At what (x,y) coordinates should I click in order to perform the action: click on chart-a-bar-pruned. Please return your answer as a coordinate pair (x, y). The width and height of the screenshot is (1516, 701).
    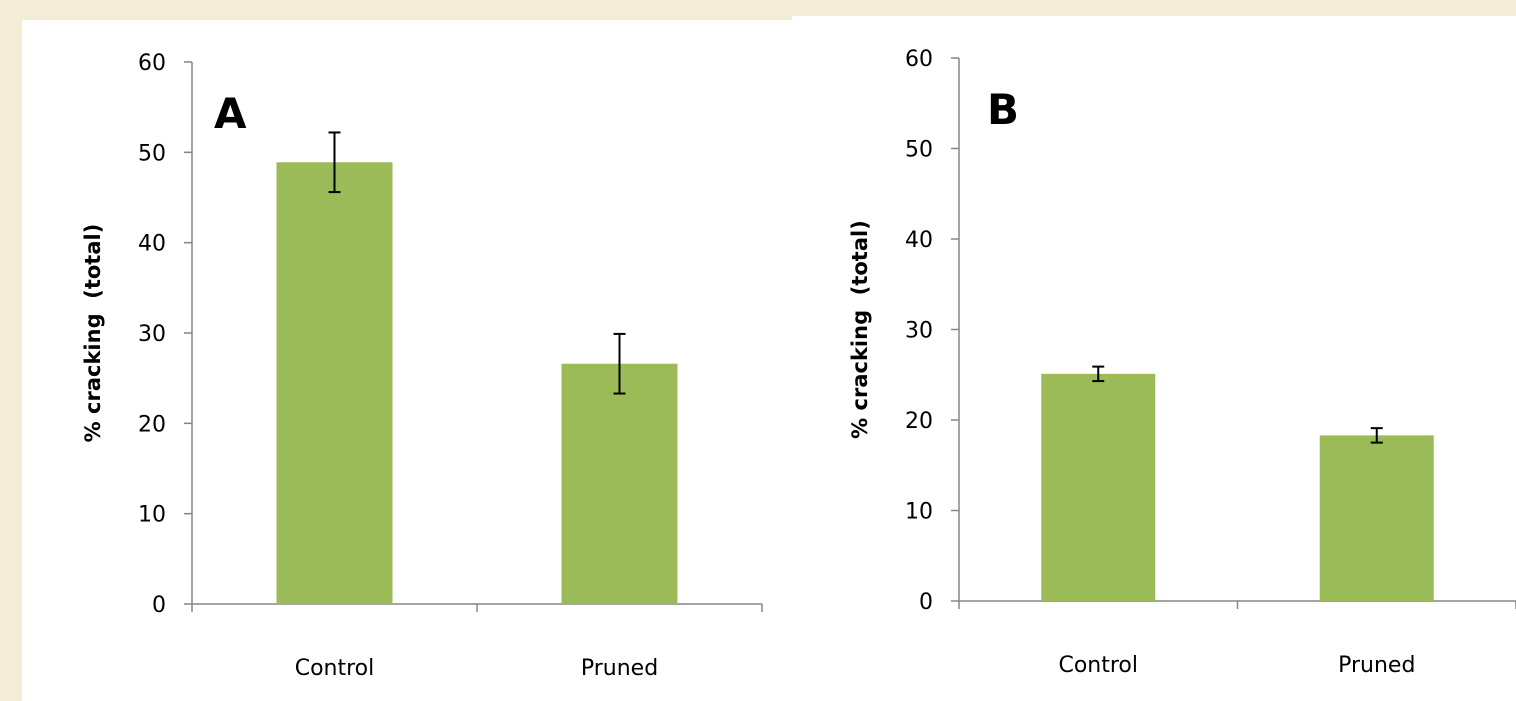
    Looking at the image, I should click on (619, 483).